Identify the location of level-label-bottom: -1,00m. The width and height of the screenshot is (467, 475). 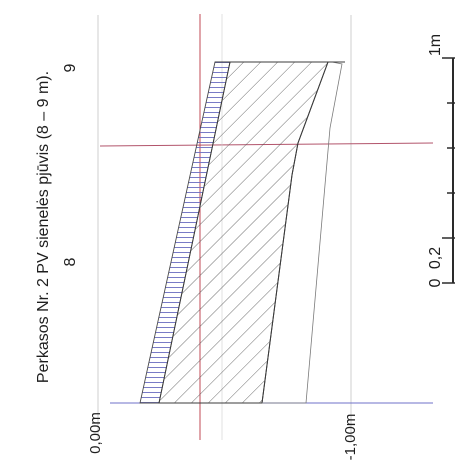
(350, 437).